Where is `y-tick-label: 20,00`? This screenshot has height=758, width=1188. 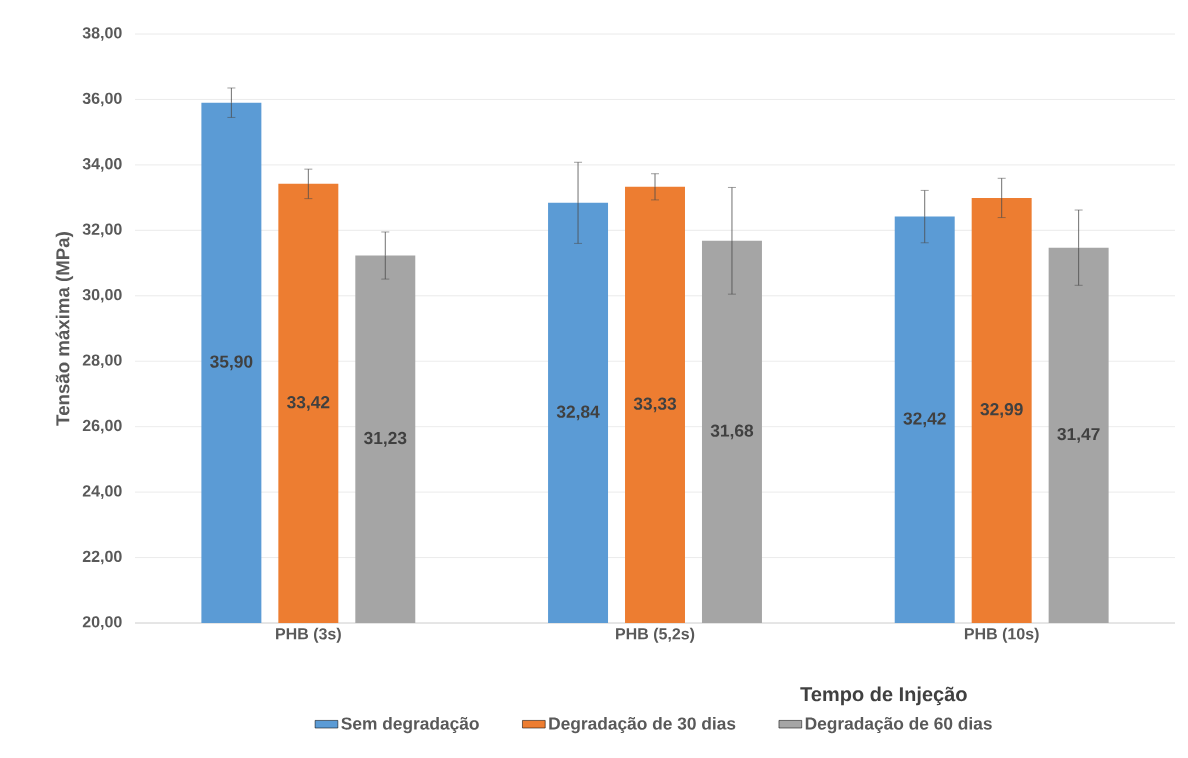
y-tick-label: 20,00 is located at coordinates (102, 623).